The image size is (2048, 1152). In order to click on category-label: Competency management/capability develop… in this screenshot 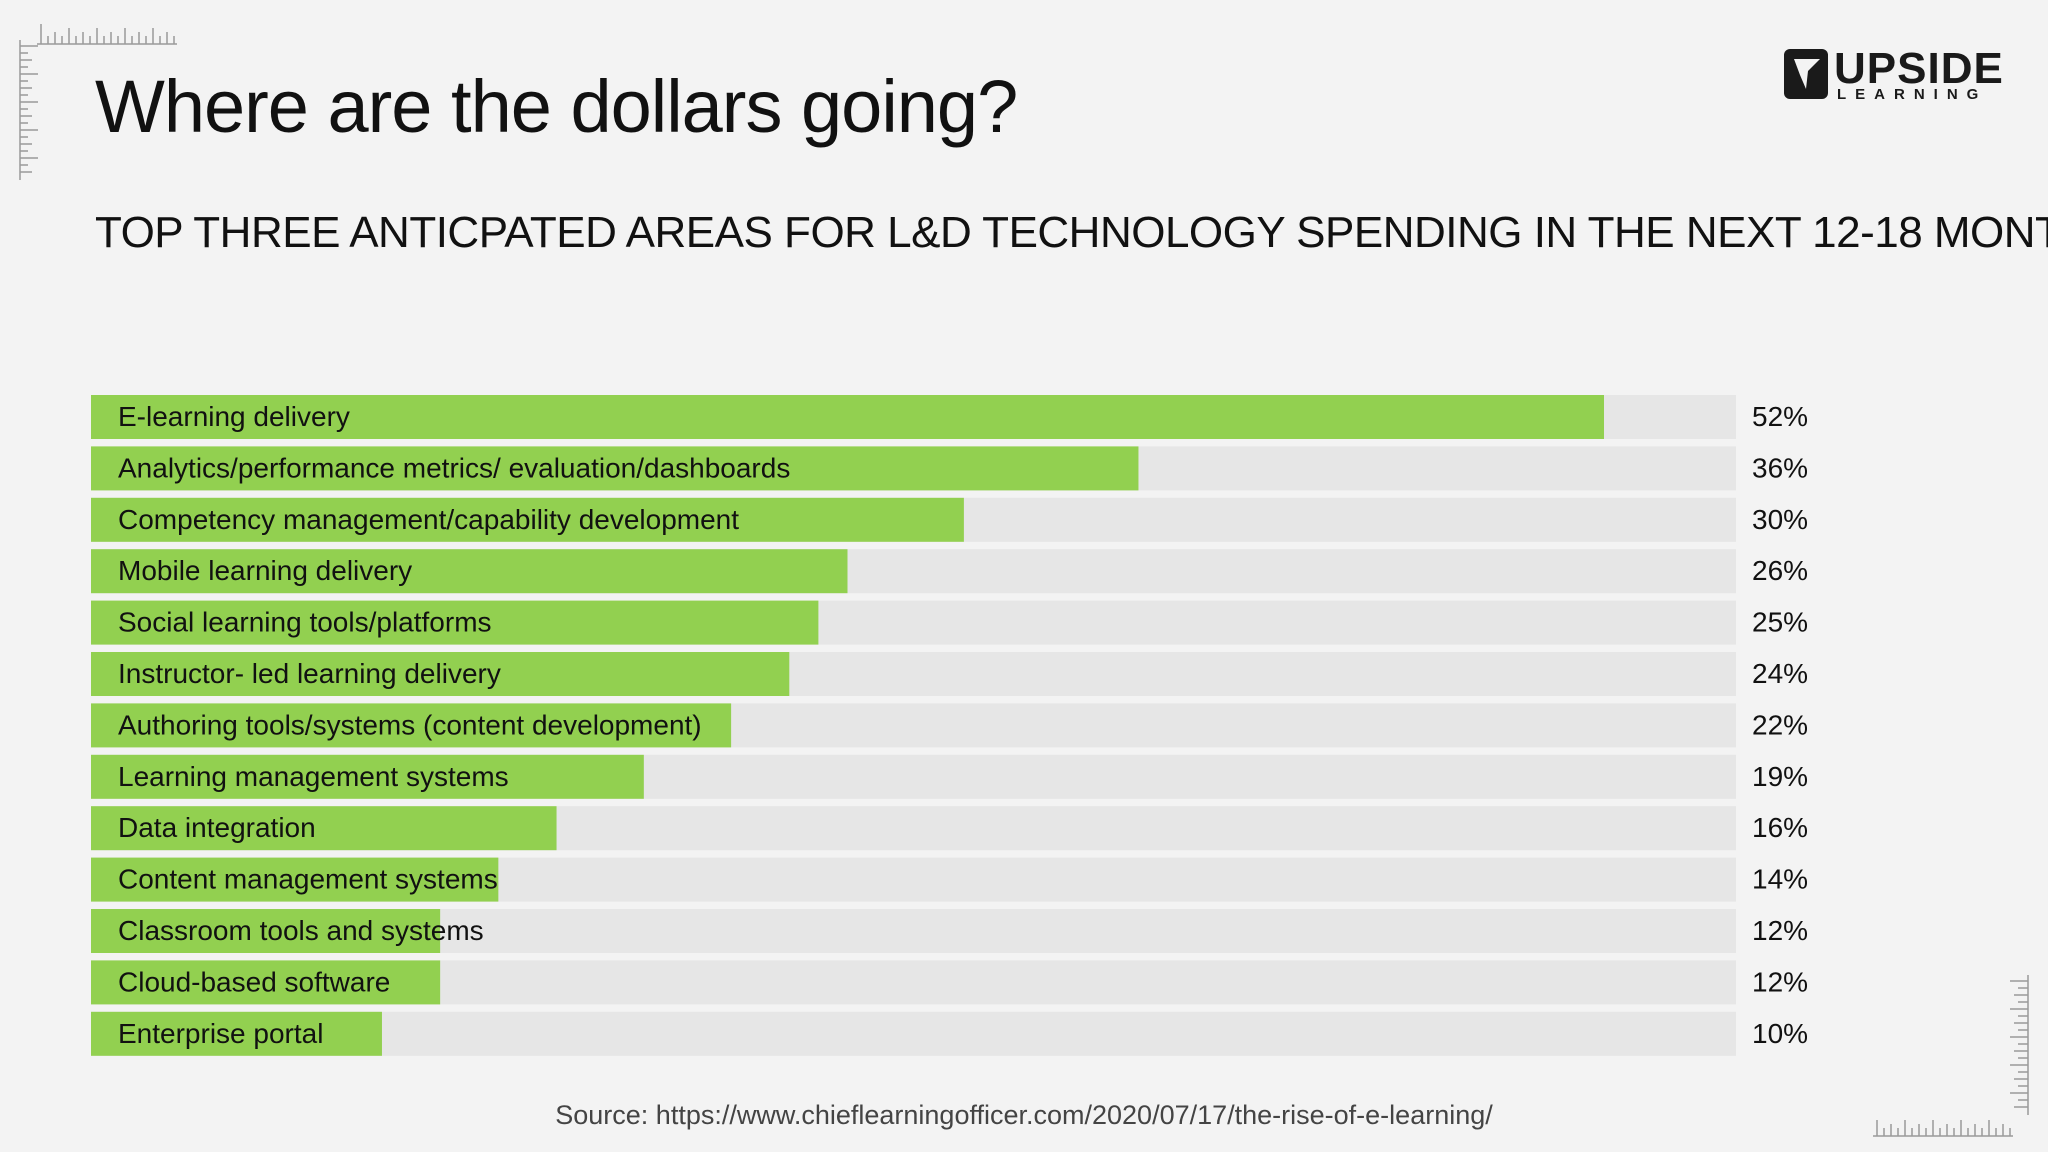, I will do `click(428, 519)`.